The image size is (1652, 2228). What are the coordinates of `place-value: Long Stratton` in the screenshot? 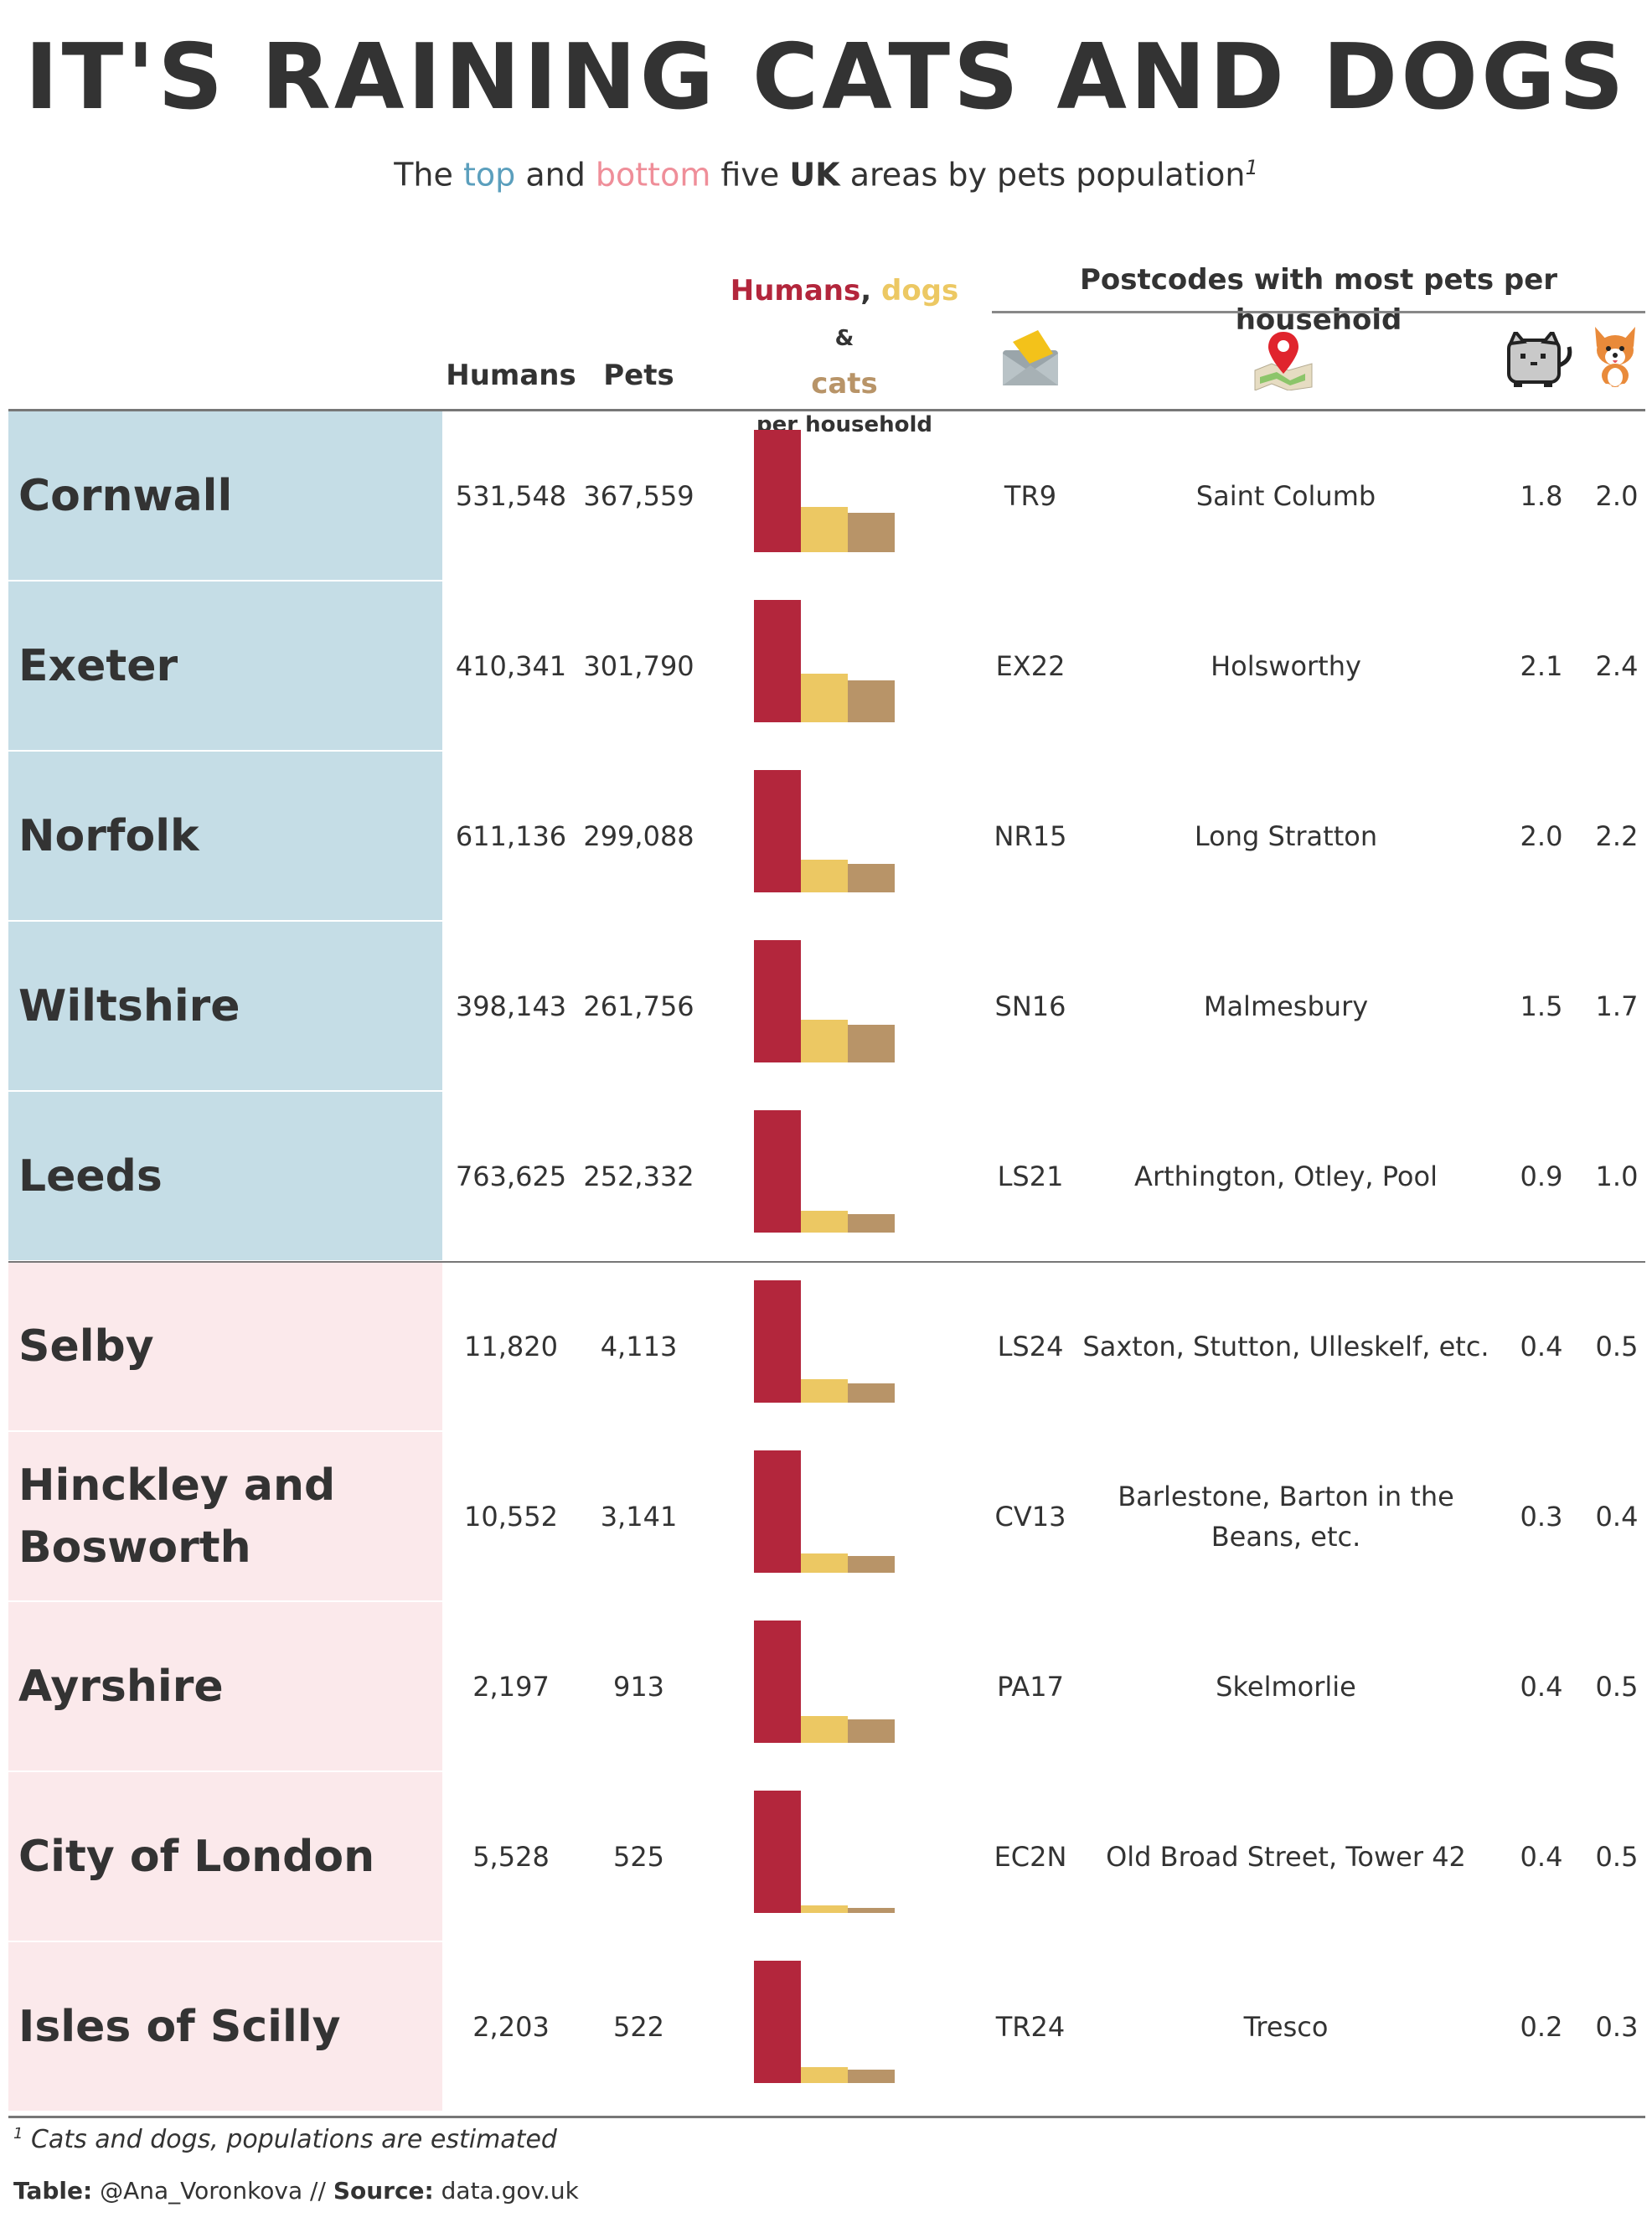 It's located at (1286, 835).